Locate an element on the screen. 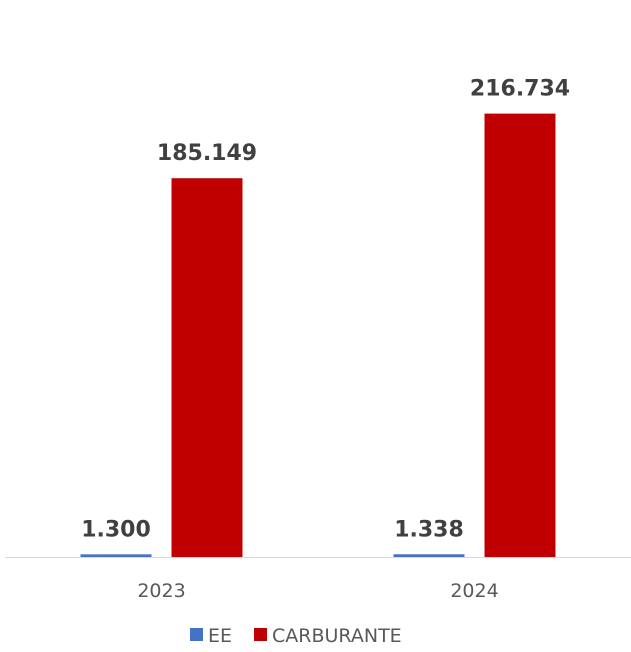  x-tick-labels-group: 2023 2024 is located at coordinates (317, 591).